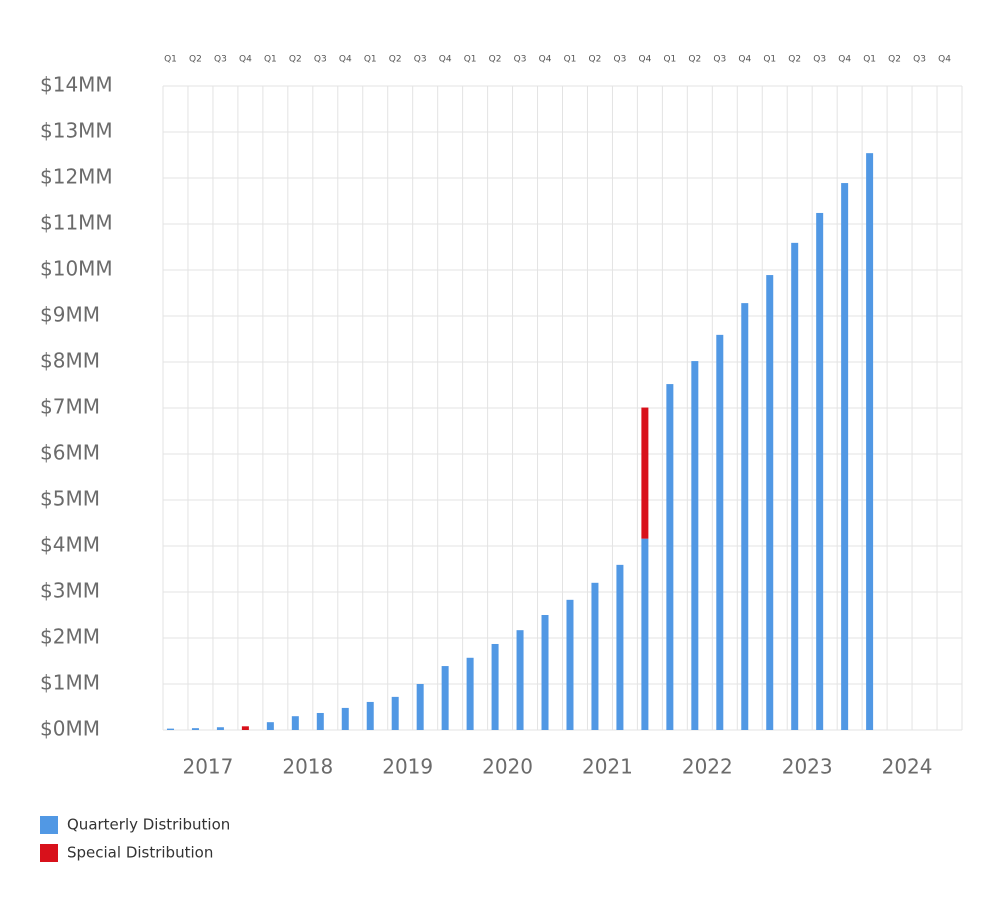 Image resolution: width=1000 pixels, height=913 pixels. Describe the element at coordinates (70, 453) in the screenshot. I see `y-tick-label: $6MM` at that location.